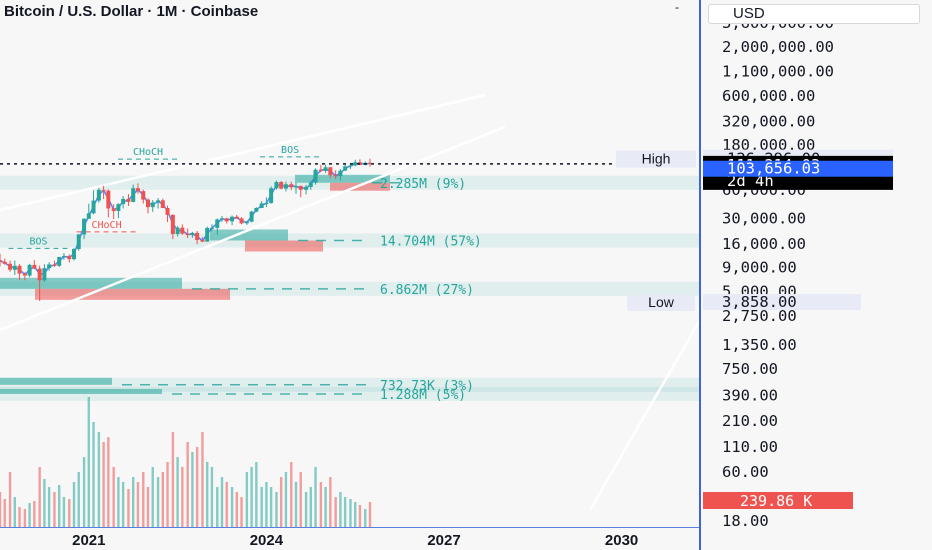 The width and height of the screenshot is (932, 550). Describe the element at coordinates (750, 396) in the screenshot. I see `price-tick: 390.00` at that location.